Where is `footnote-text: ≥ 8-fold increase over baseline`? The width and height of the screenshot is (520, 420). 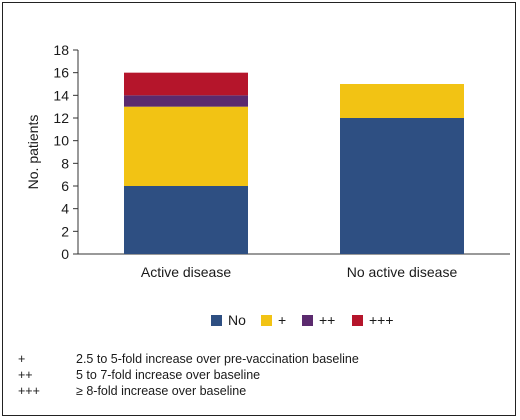
footnote-text: ≥ 8-fold increase over baseline is located at coordinates (161, 391).